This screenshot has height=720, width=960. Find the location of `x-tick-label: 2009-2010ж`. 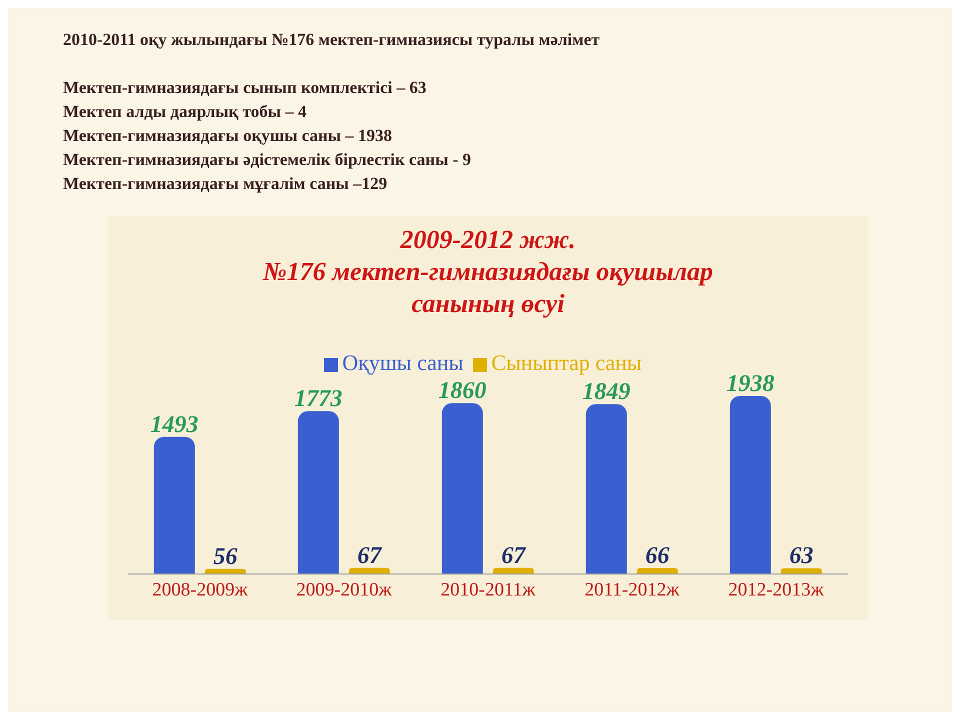

x-tick-label: 2009-2010ж is located at coordinates (344, 589).